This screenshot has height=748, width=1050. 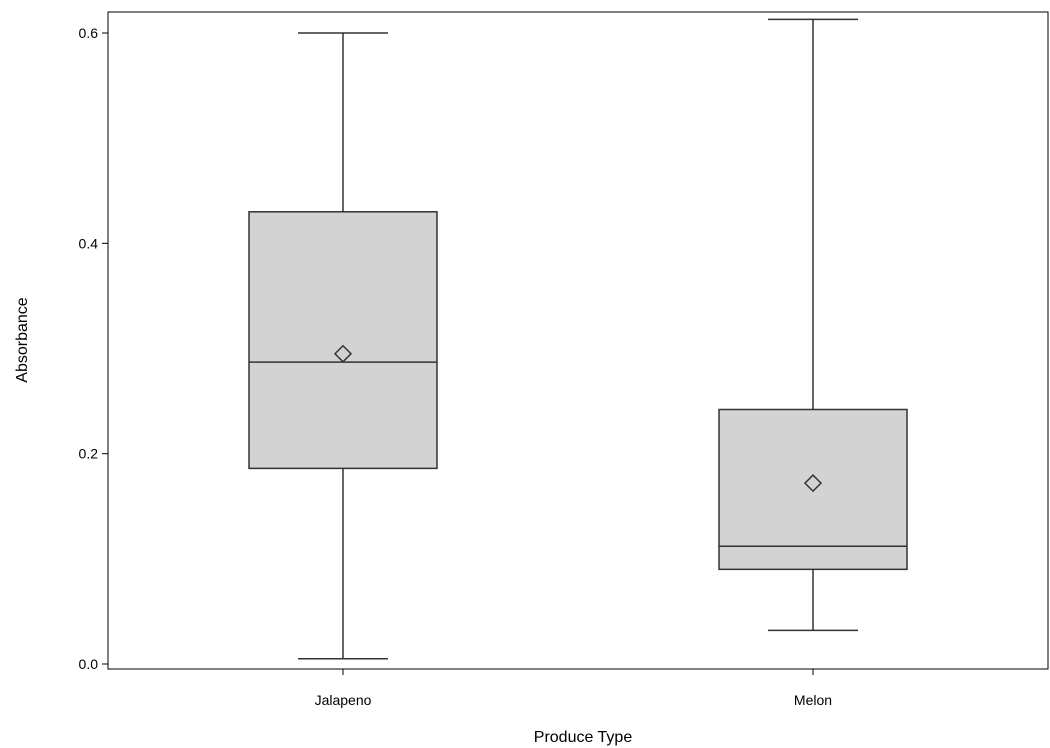 I want to click on y-axis-label: Absorbance, so click(x=22, y=339).